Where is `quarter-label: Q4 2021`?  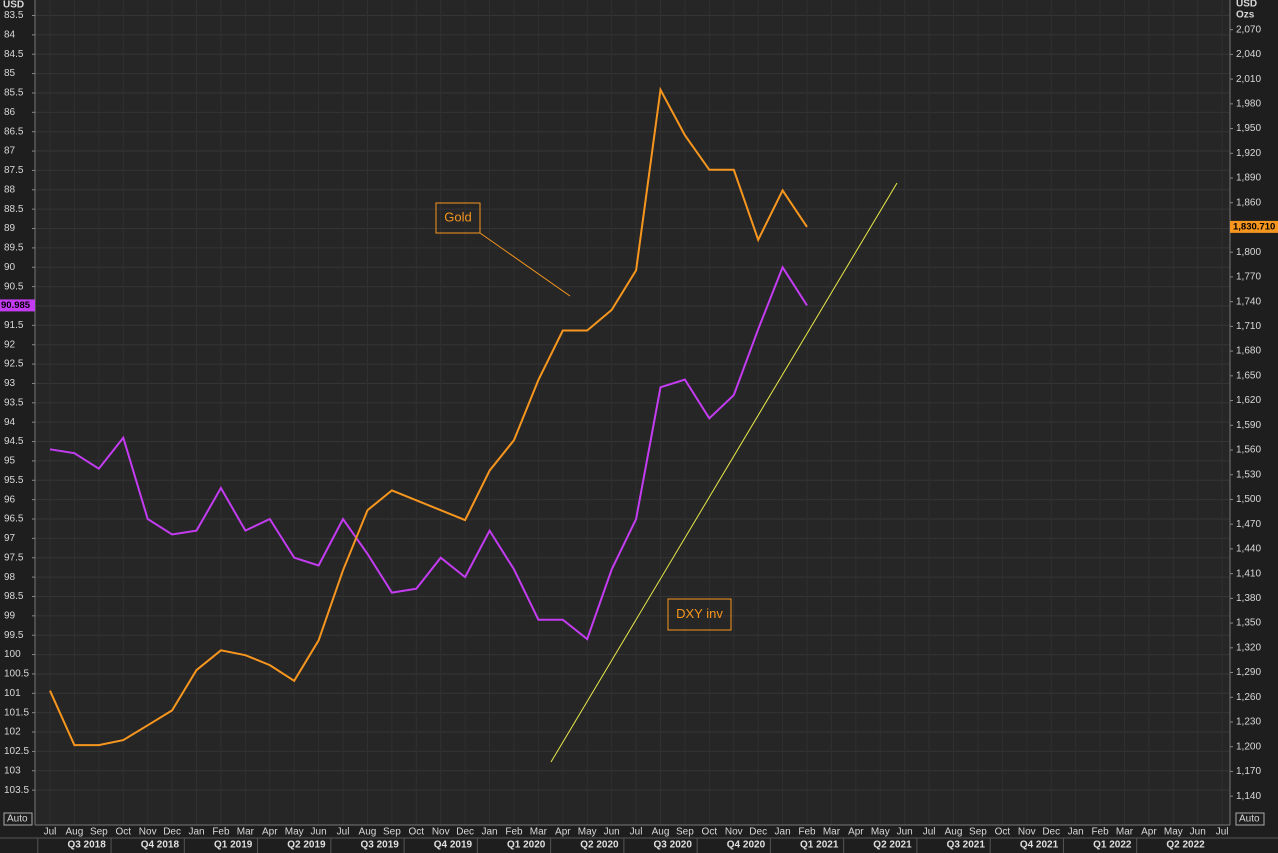 quarter-label: Q4 2021 is located at coordinates (1039, 845).